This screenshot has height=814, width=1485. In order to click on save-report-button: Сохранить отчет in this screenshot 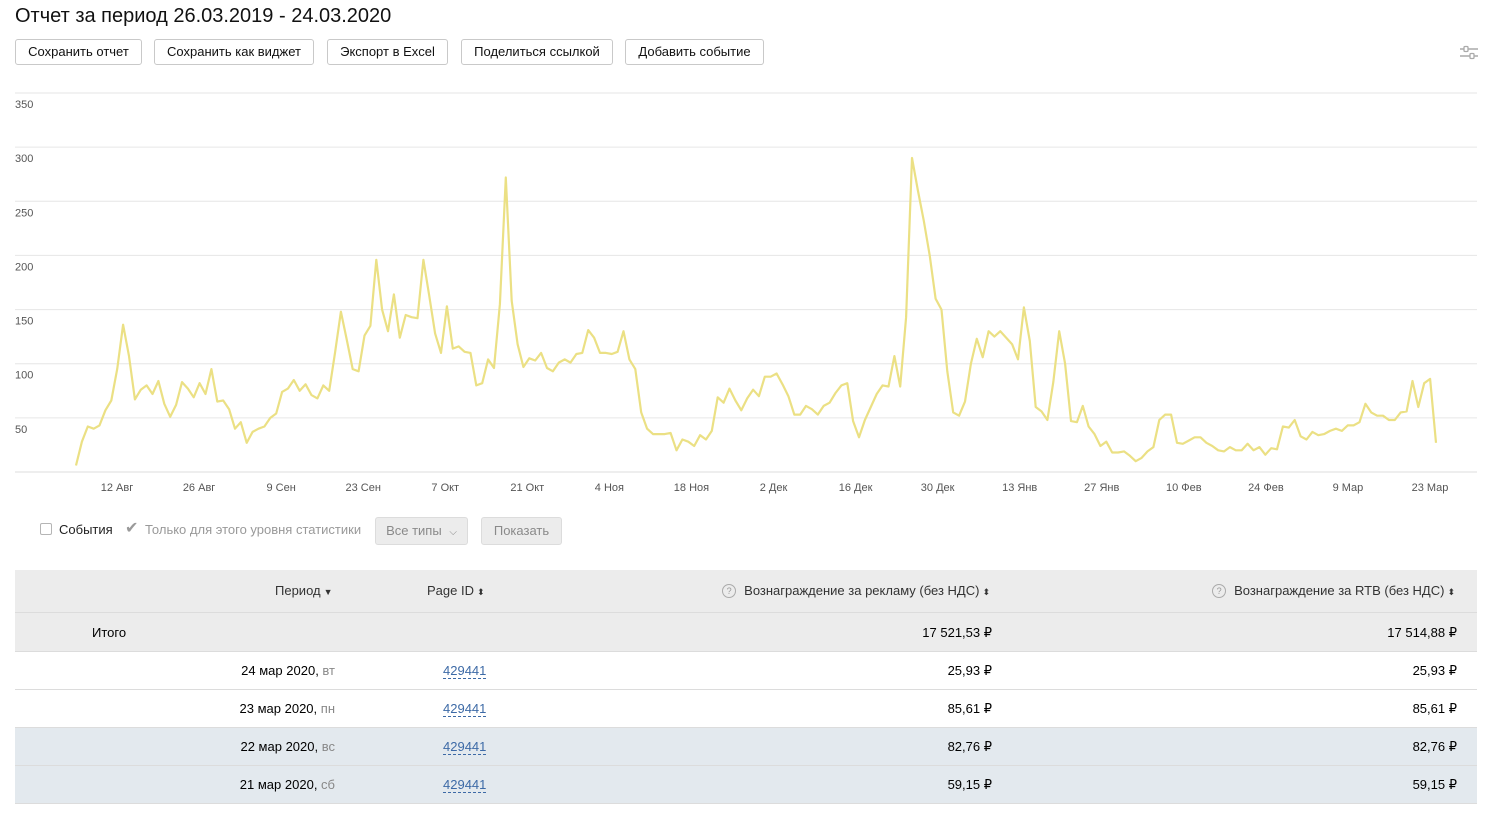, I will do `click(78, 52)`.